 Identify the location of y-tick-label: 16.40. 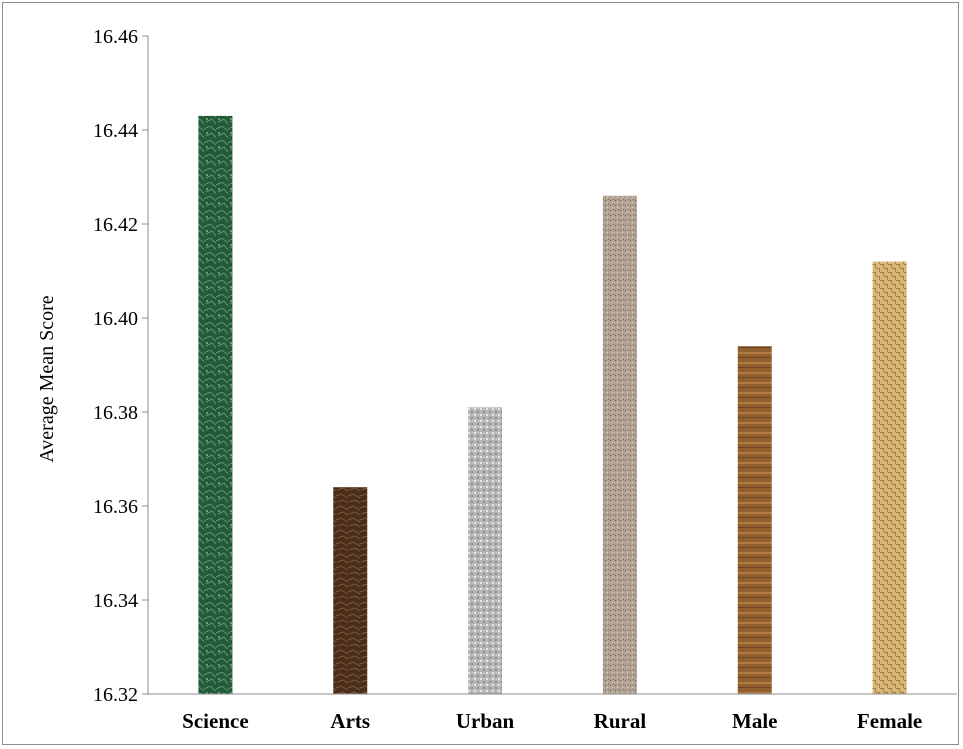
(115, 319).